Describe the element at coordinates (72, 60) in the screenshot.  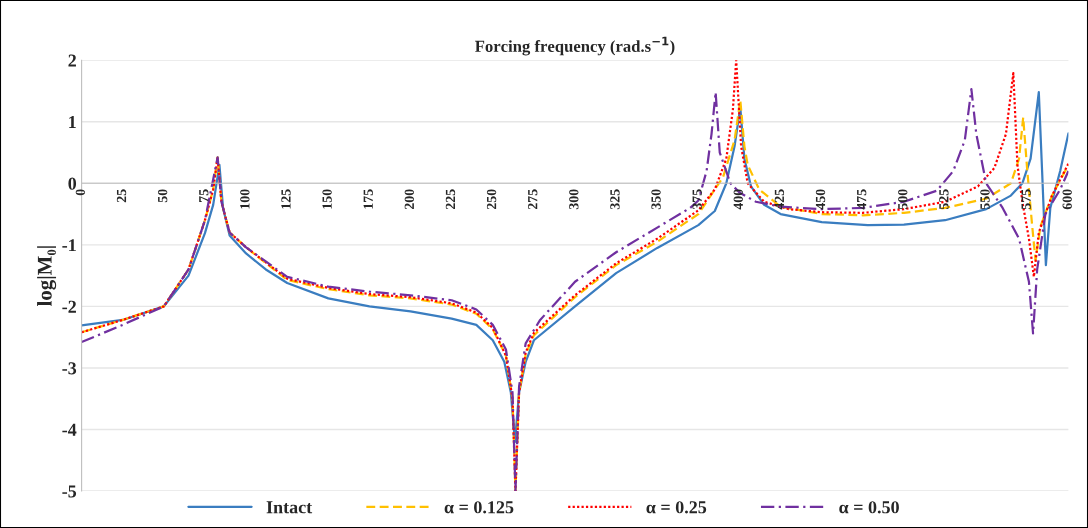
I see `y-tick-label: 2` at that location.